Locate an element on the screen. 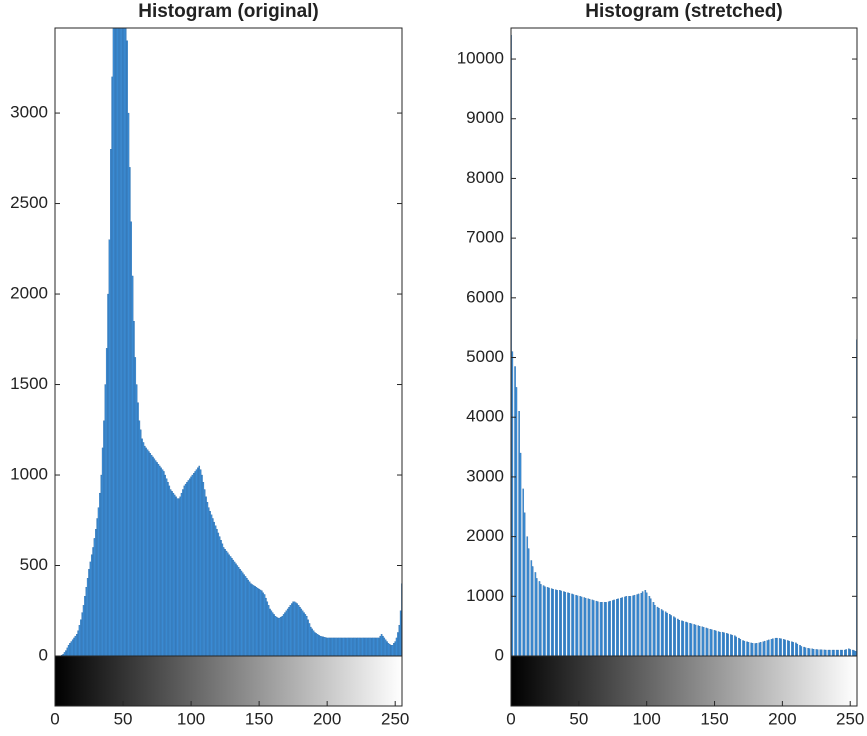 The image size is (867, 736). y-tick-label: 3000 is located at coordinates (29, 112).